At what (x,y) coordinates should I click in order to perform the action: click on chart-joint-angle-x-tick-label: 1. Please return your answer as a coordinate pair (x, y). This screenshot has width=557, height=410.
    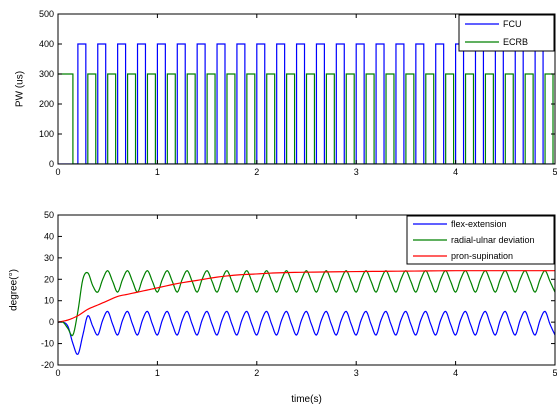
    Looking at the image, I should click on (157, 373).